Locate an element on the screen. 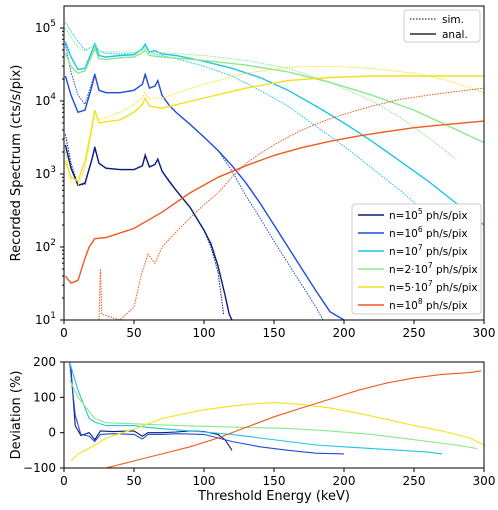  legend-series-label: n=106 ph/s/pix is located at coordinates (428, 232).